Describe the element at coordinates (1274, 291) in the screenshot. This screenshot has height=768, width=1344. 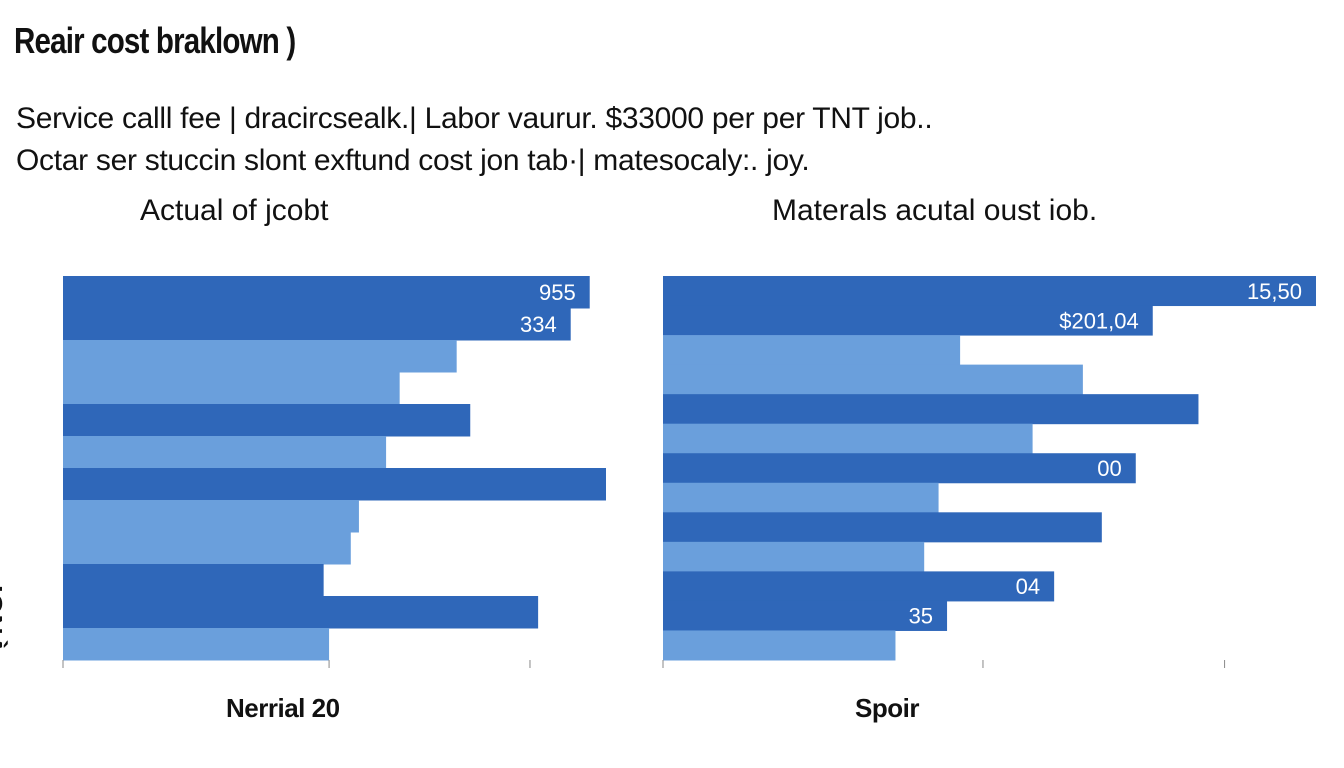
I see `right-bar-label-1: 15,50` at that location.